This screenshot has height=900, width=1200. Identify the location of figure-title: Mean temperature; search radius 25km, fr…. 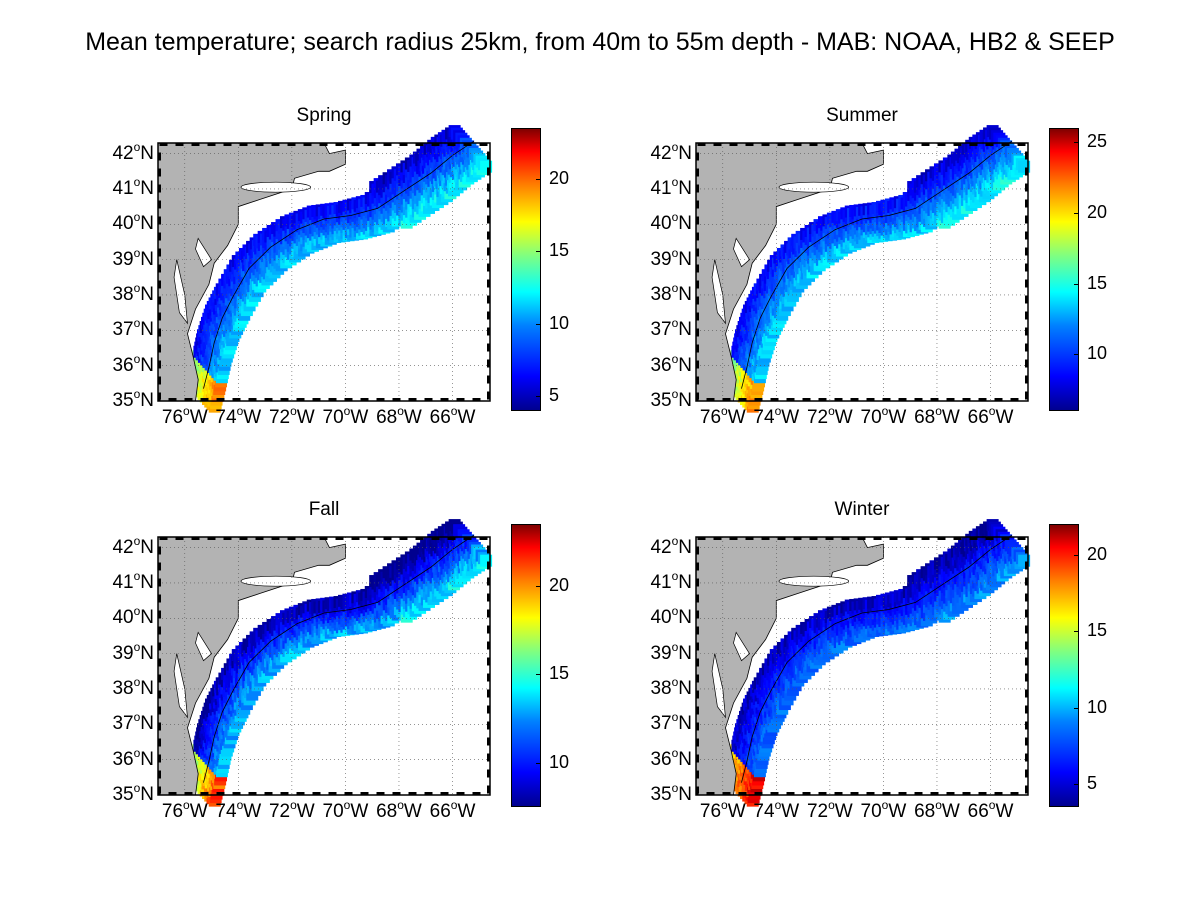
(600, 42).